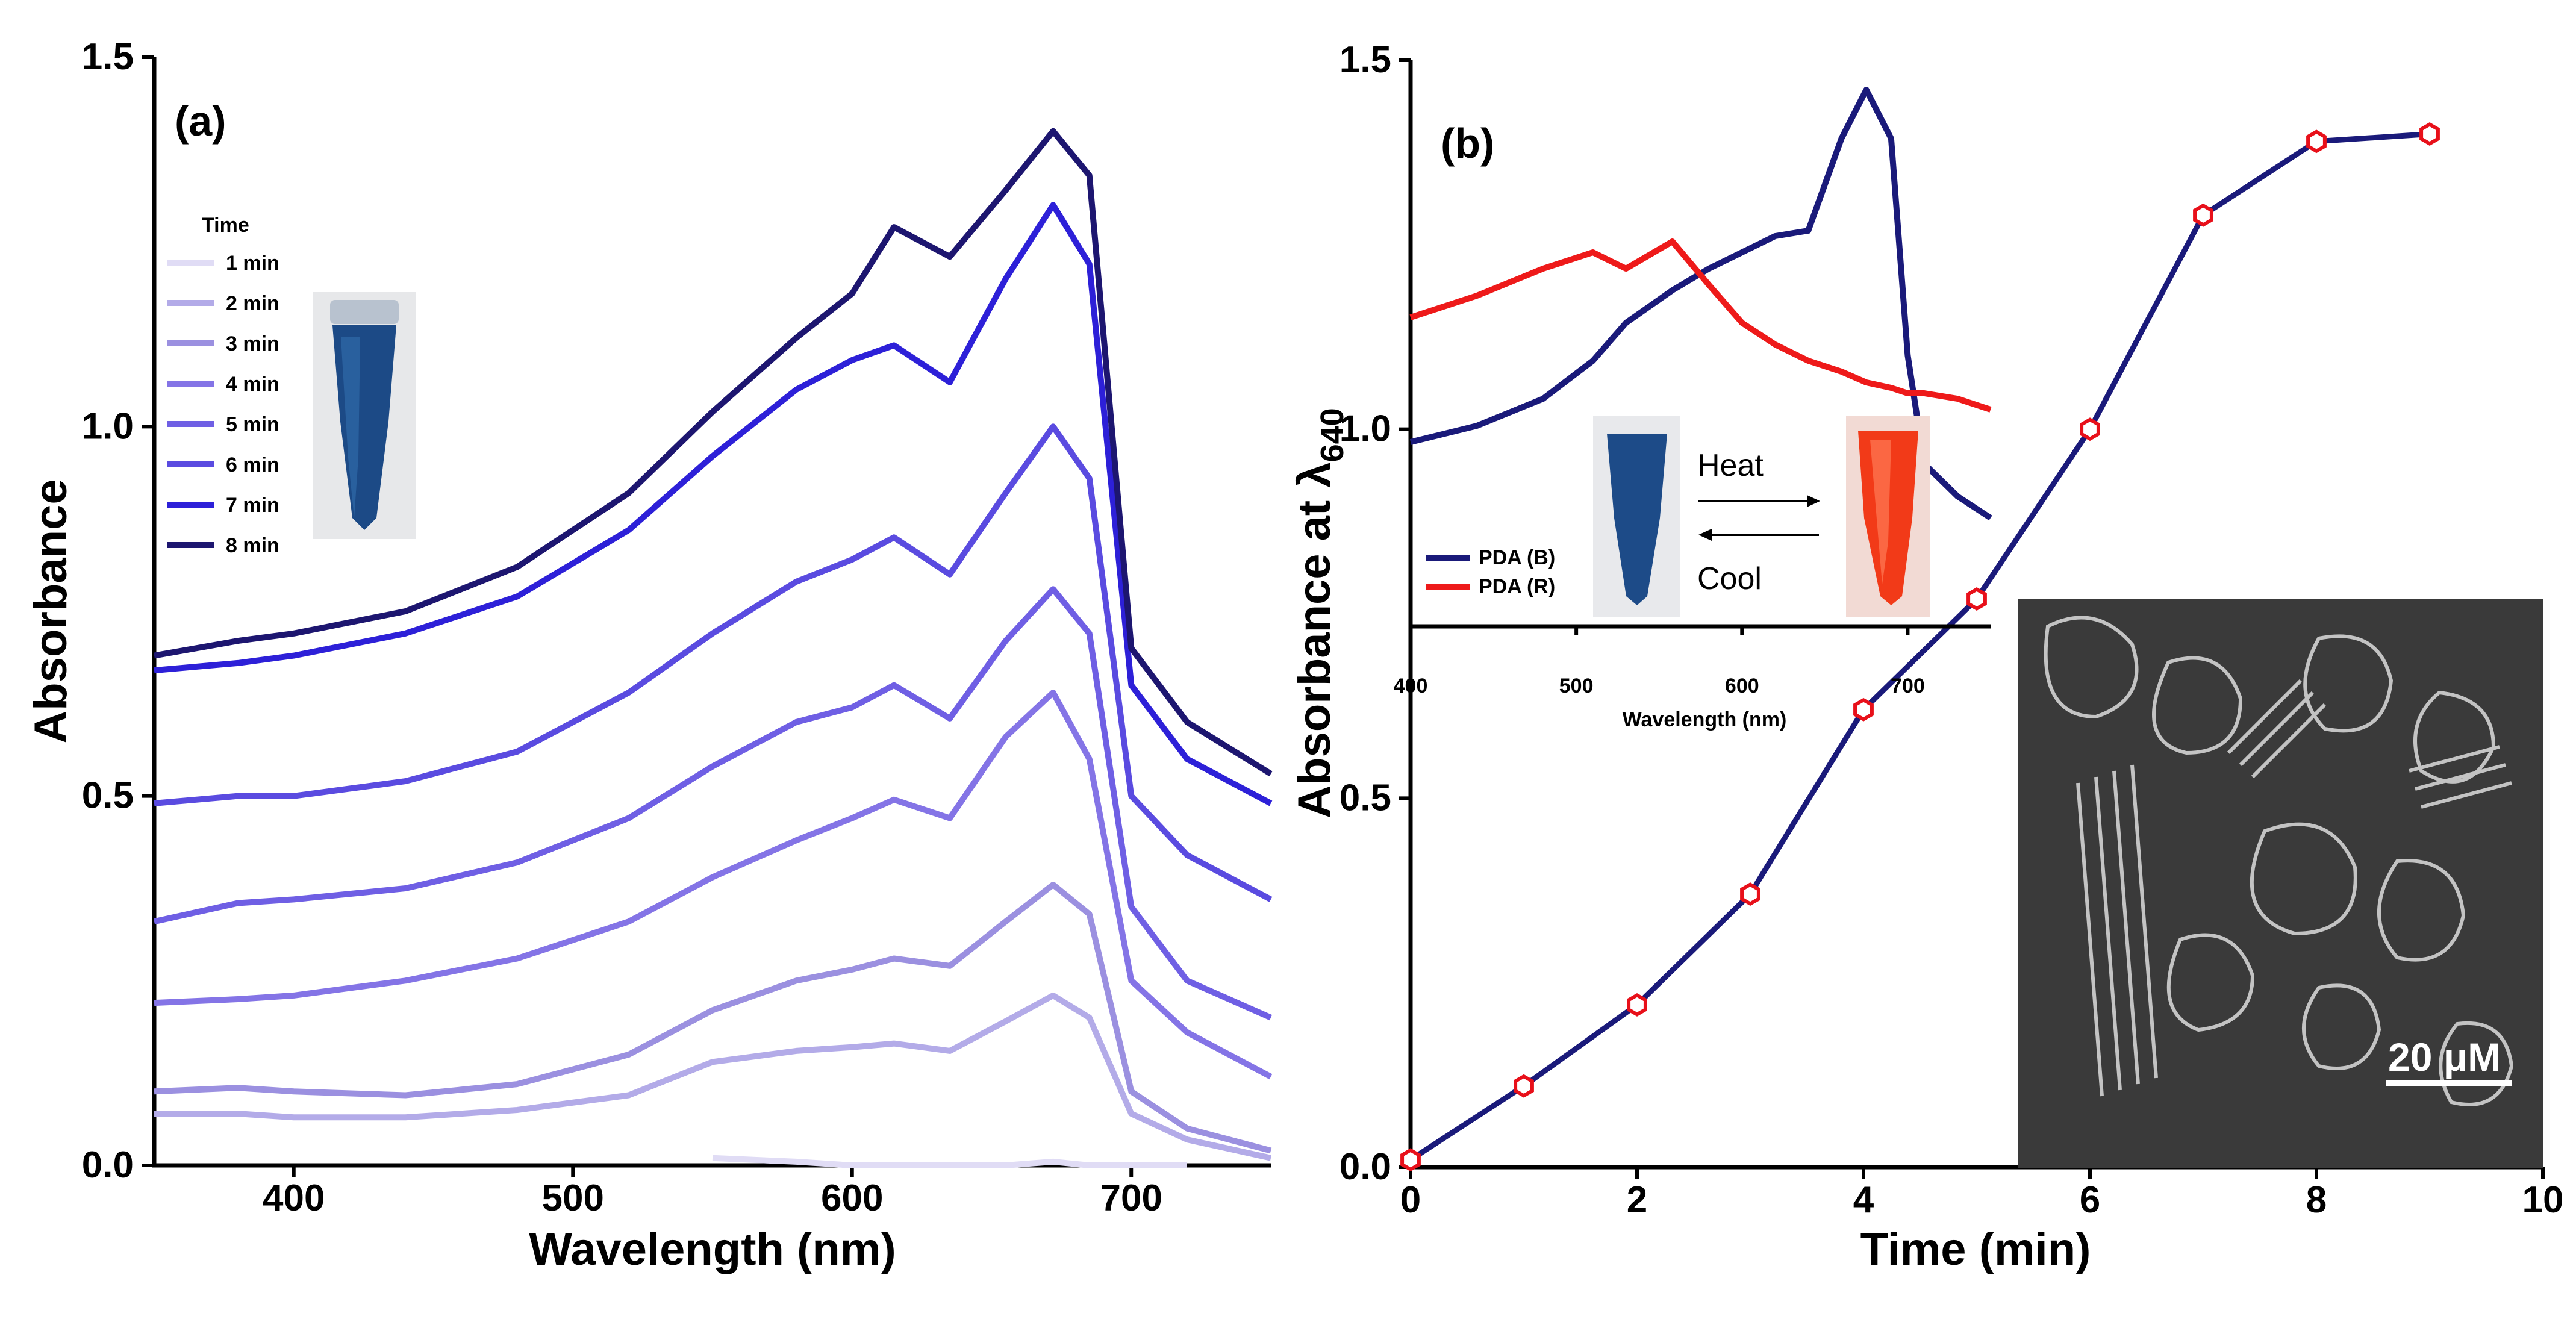  What do you see at coordinates (1975, 1249) in the screenshot?
I see `panel-b-x-axis-label: Time (min)` at bounding box center [1975, 1249].